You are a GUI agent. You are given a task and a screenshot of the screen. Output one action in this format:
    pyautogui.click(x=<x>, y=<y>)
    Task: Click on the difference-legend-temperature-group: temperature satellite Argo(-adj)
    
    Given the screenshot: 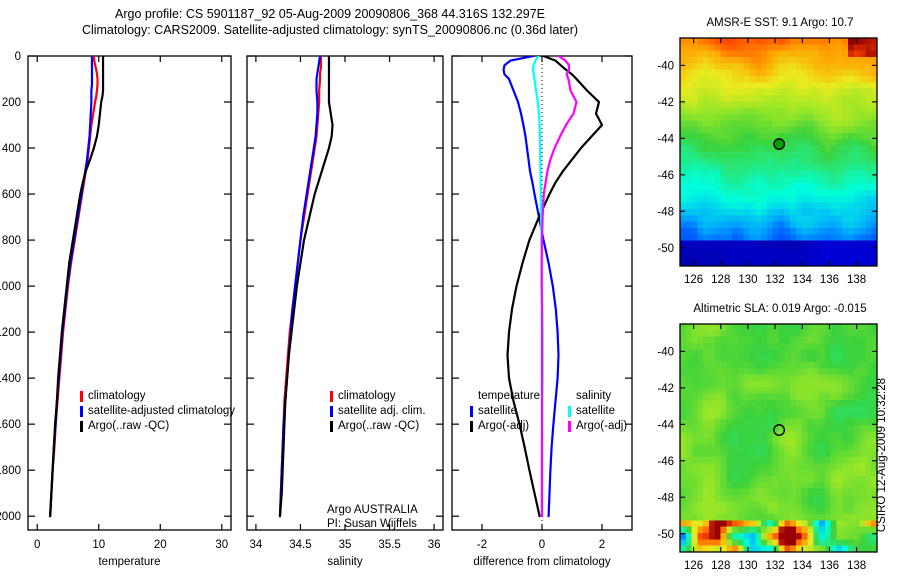 What is the action you would take?
    pyautogui.click(x=510, y=411)
    